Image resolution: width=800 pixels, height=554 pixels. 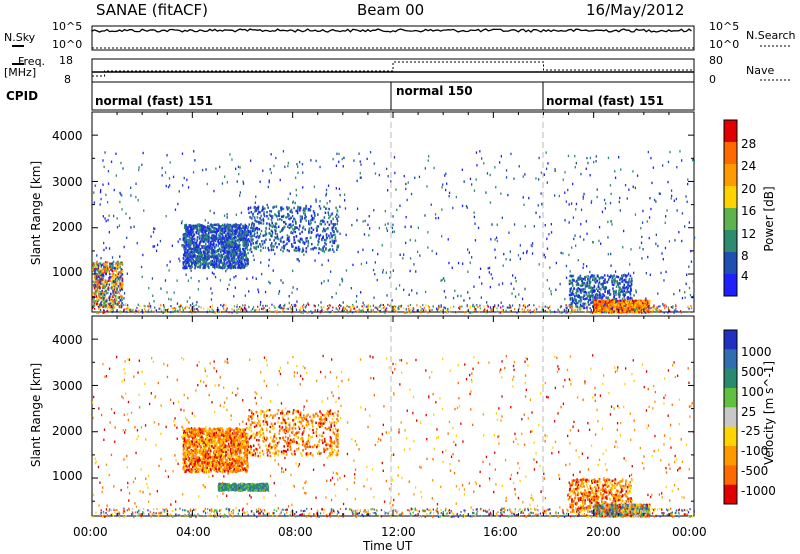 What do you see at coordinates (90, 532) in the screenshot?
I see `xtick-0000: 00:00` at bounding box center [90, 532].